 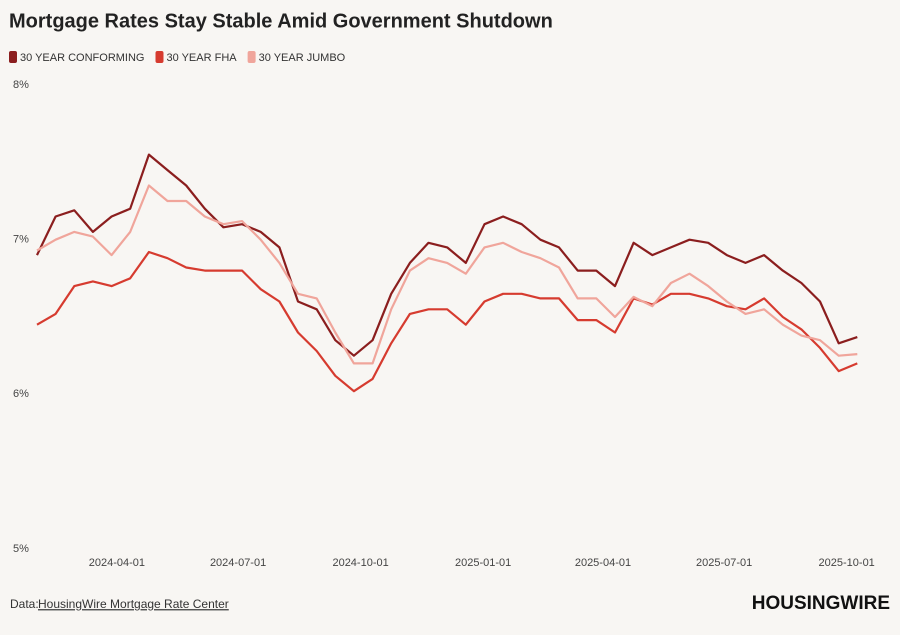 What do you see at coordinates (21, 394) in the screenshot?
I see `y-tick-label: 6%` at bounding box center [21, 394].